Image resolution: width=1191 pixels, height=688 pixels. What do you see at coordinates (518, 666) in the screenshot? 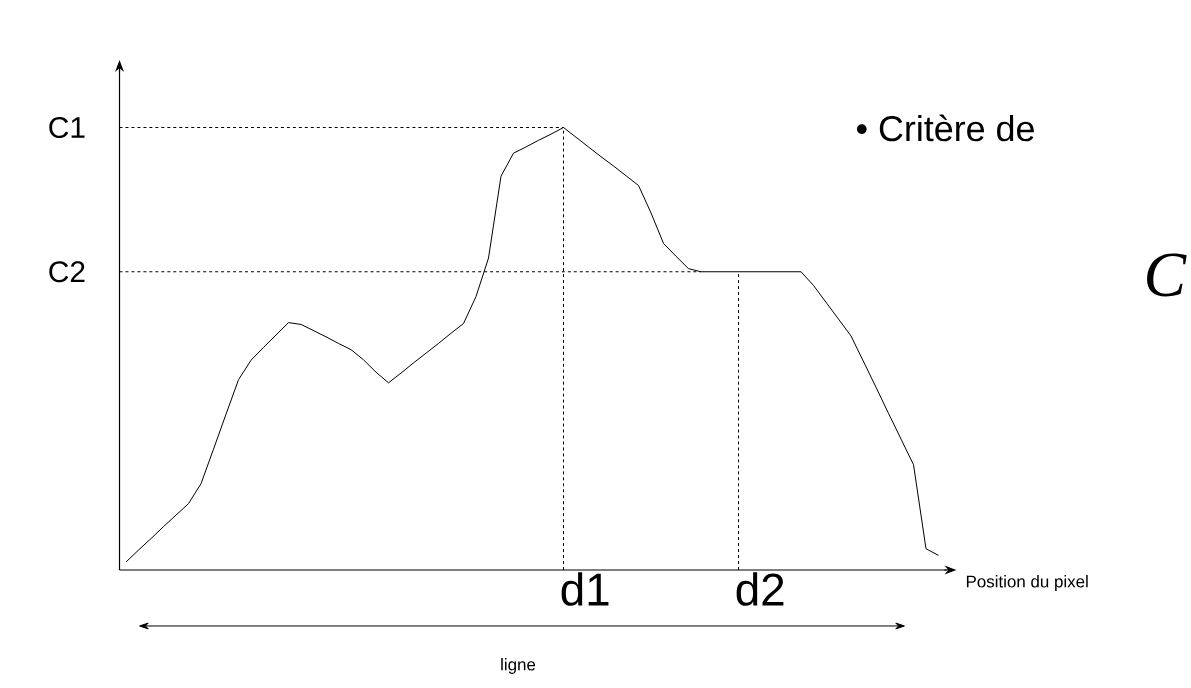
I see `text: ligne` at bounding box center [518, 666].